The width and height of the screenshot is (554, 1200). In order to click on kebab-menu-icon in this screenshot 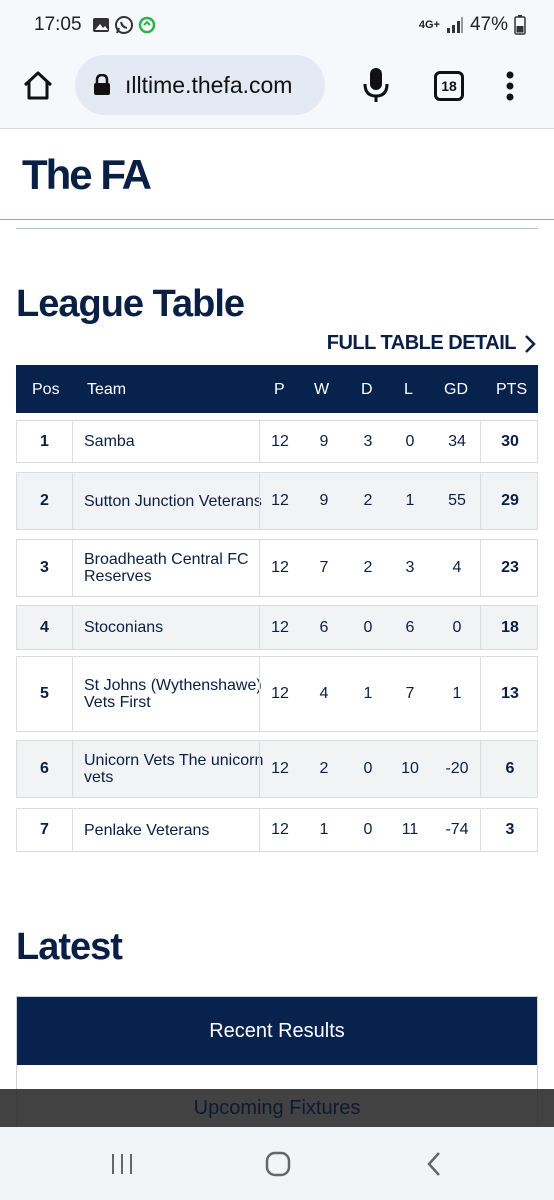, I will do `click(510, 86)`.